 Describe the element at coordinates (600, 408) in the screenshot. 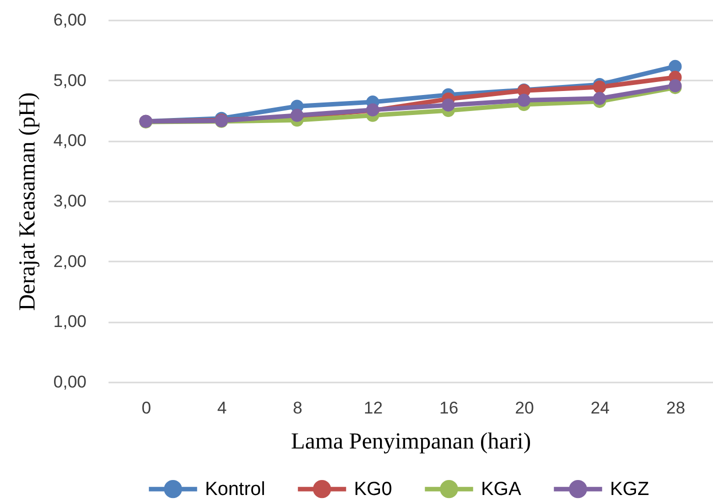

I see `x-tick-label: 24` at that location.